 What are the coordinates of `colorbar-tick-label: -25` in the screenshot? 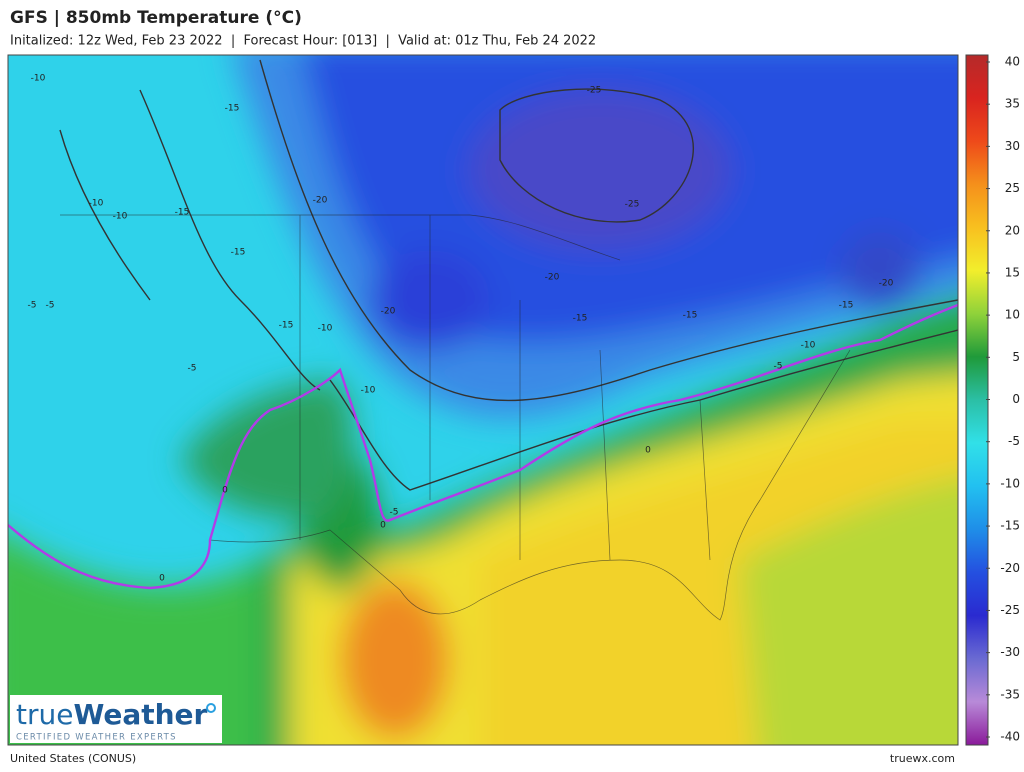 It's located at (1010, 610).